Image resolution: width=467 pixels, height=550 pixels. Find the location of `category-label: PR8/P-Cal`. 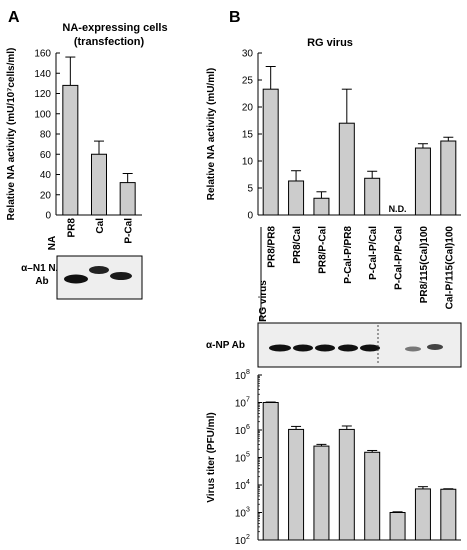

category-label: PR8/P-Cal is located at coordinates (322, 250).